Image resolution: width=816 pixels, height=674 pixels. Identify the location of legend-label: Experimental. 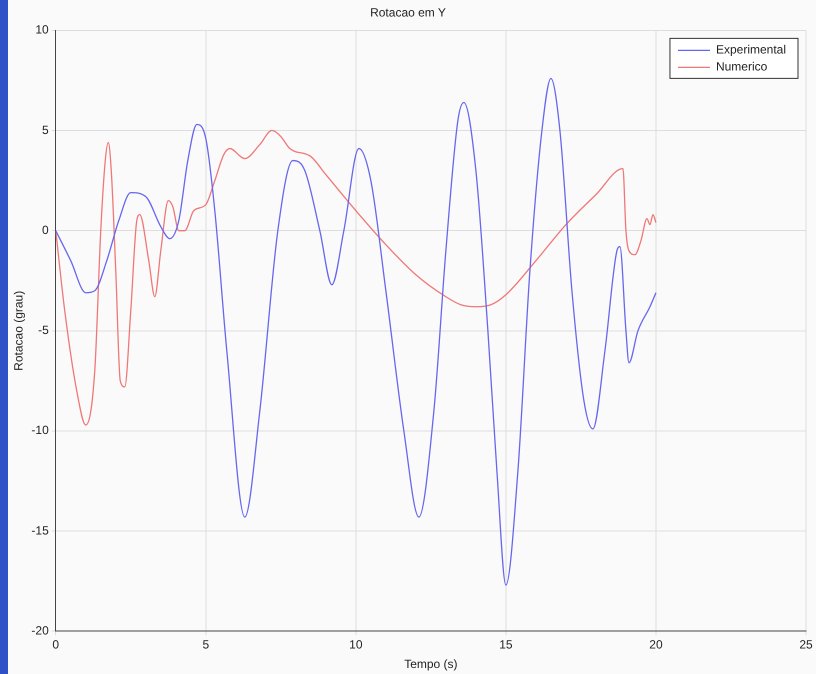
(751, 49).